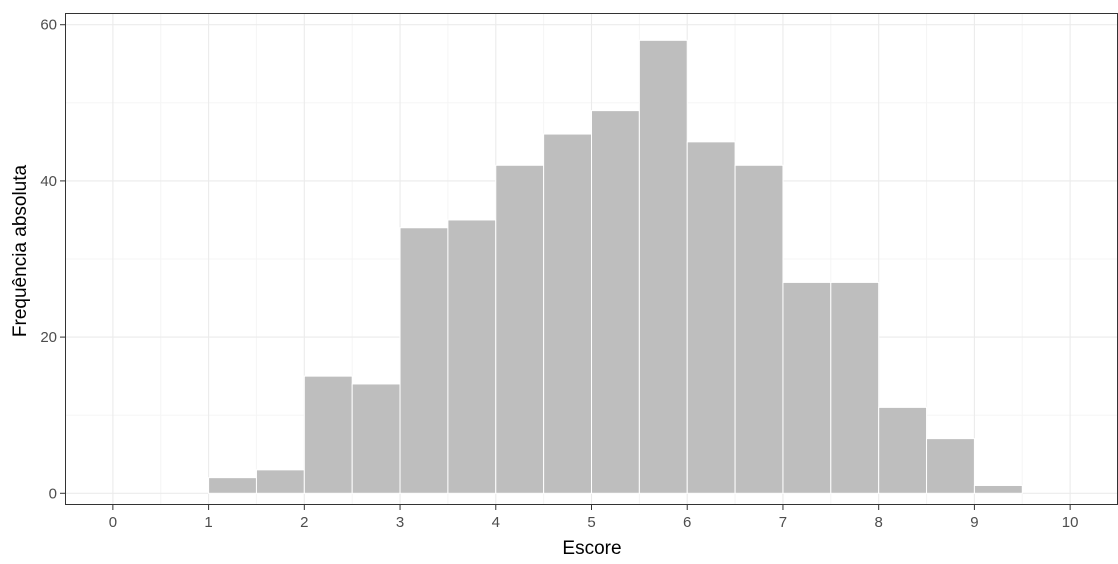 The image size is (1118, 564). What do you see at coordinates (687, 522) in the screenshot?
I see `x-tick-label: 6` at bounding box center [687, 522].